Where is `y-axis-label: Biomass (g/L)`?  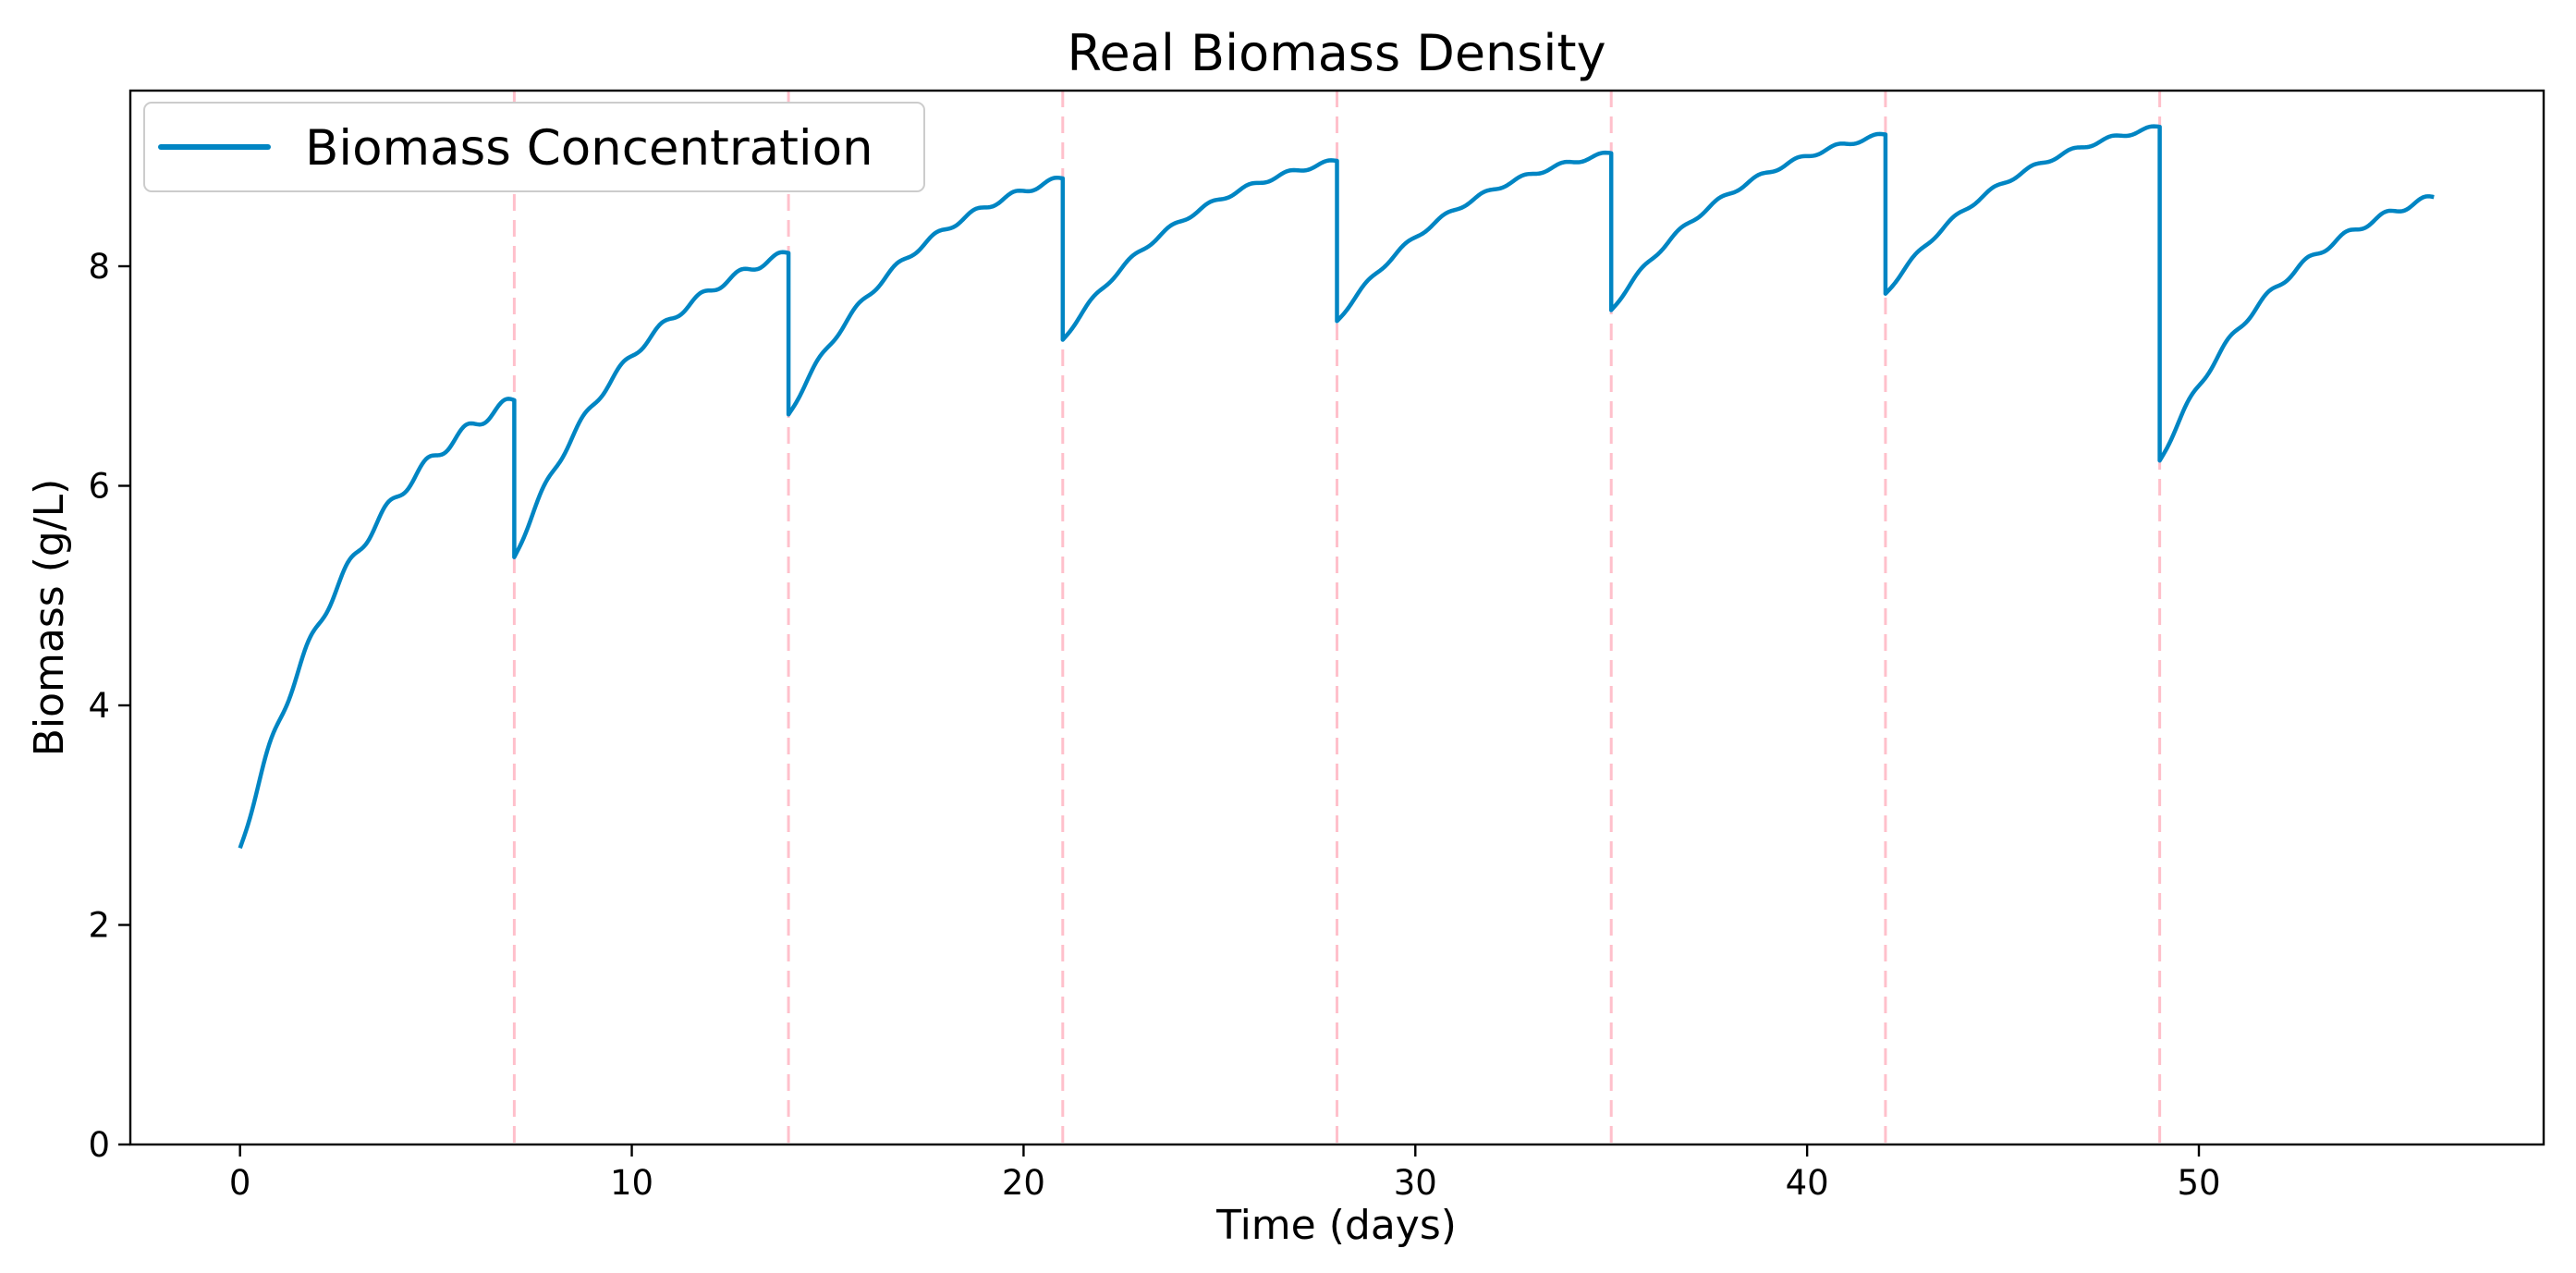 y-axis-label: Biomass (g/L) is located at coordinates (49, 618).